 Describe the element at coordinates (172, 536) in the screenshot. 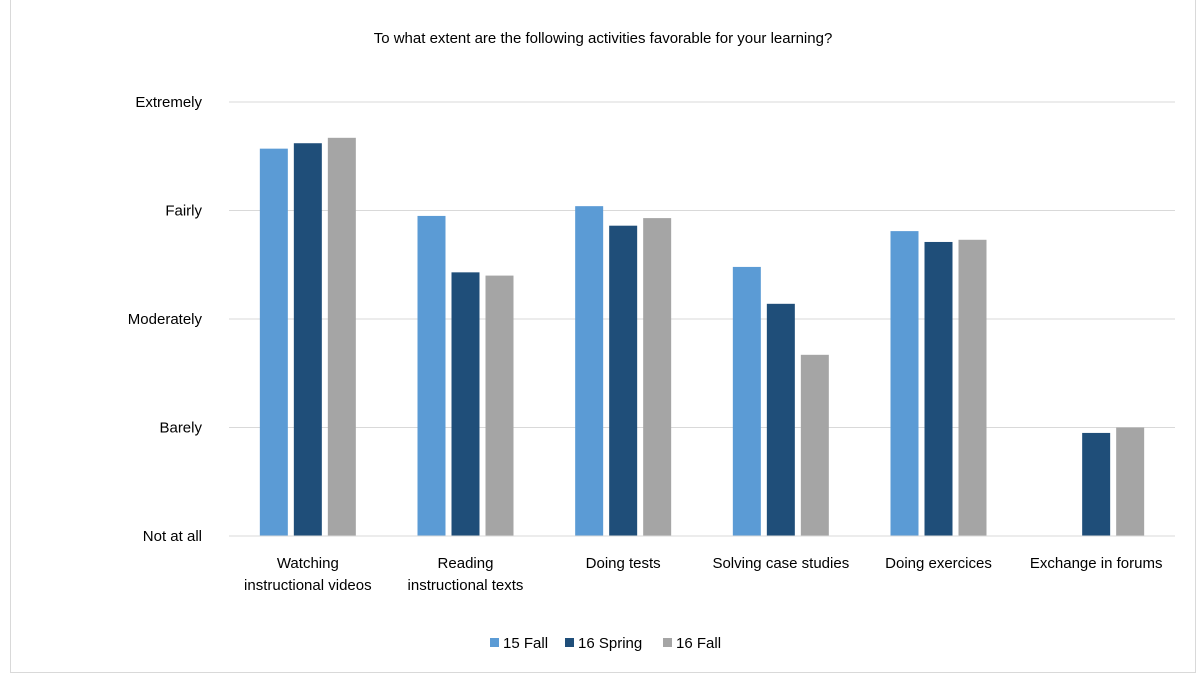

I see `y-tick-label: Not at all` at that location.